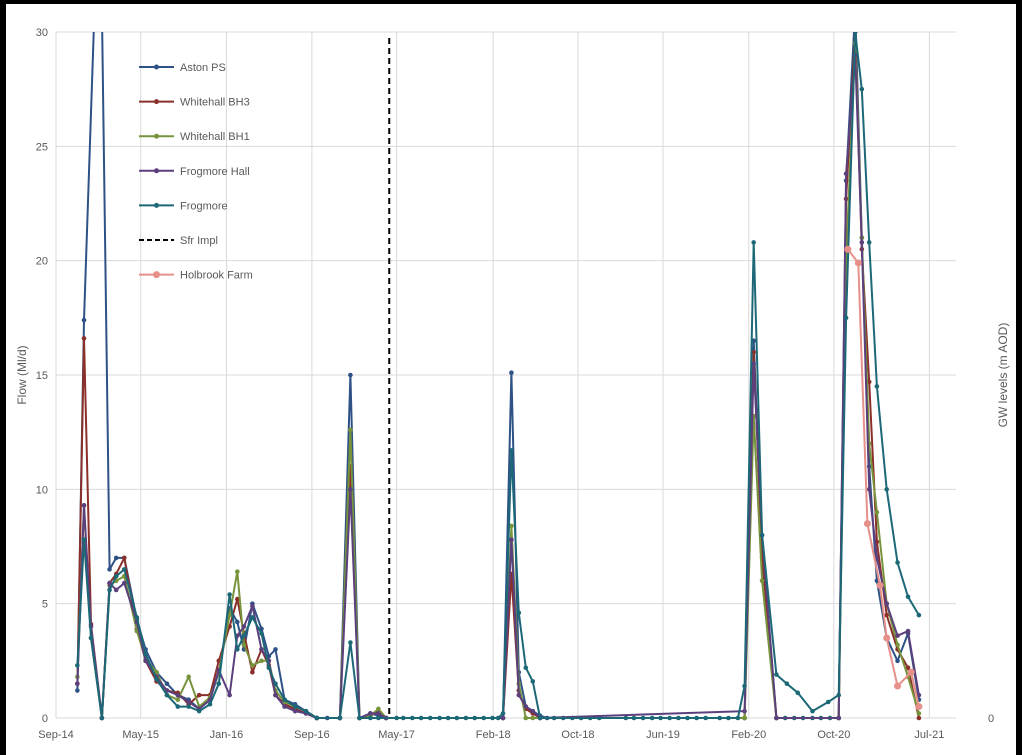 Image resolution: width=1022 pixels, height=755 pixels. I want to click on legend-holbrook-farm-marker, so click(156, 275).